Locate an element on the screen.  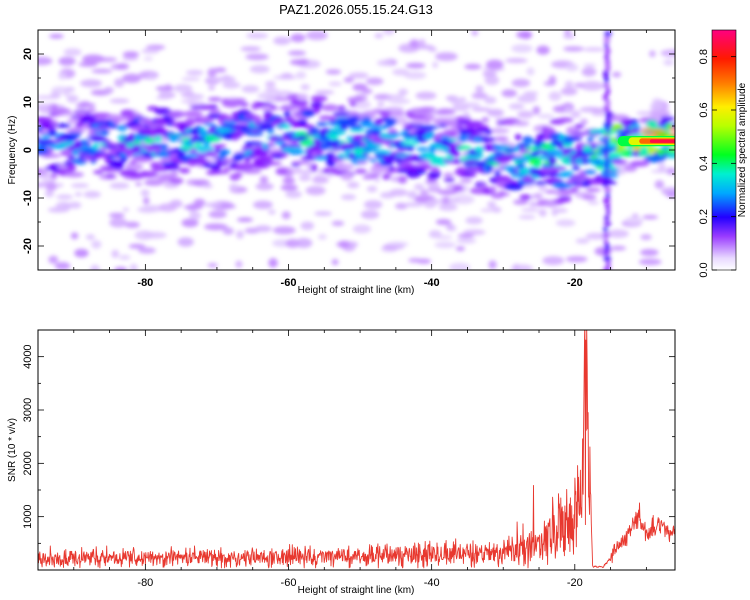
colorbar-gradient is located at coordinates (724, 150).